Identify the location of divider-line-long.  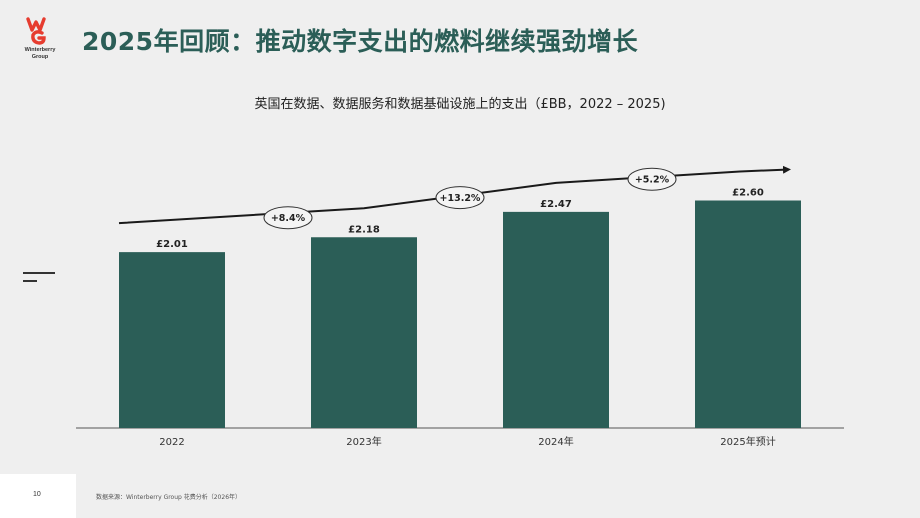
(39, 273).